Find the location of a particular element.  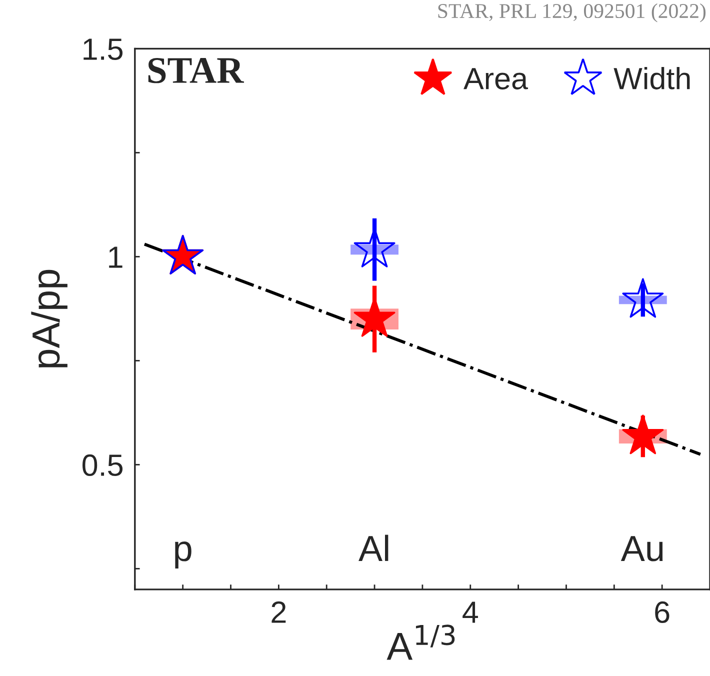

y-tick-label: 1.5 is located at coordinates (103, 49).